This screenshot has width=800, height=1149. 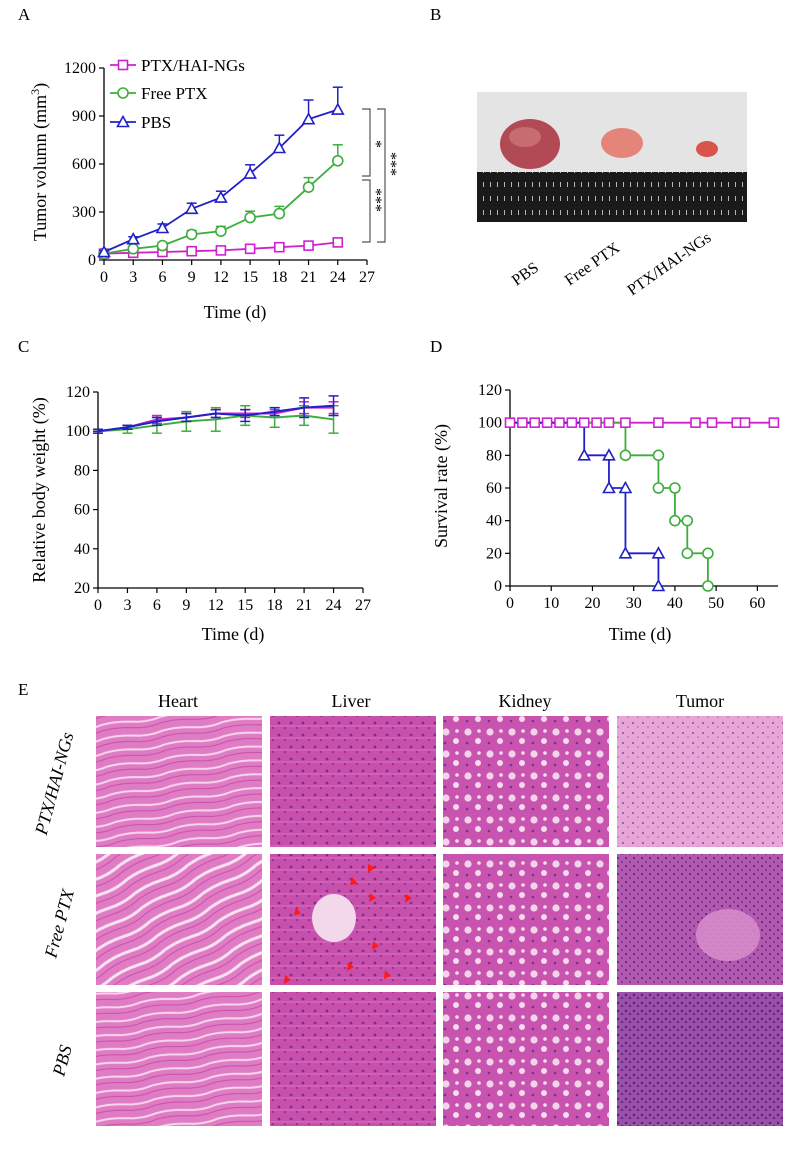 I want to click on tumor-free-ptx-shape, so click(x=622, y=143).